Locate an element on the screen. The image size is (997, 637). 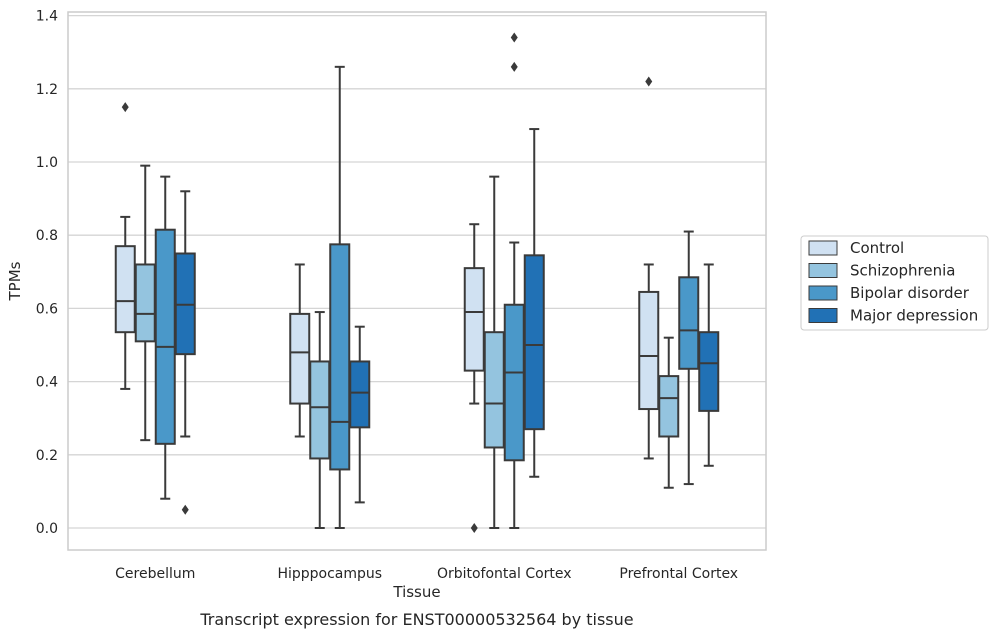
y-tick-label: 0.4 is located at coordinates (47, 383).